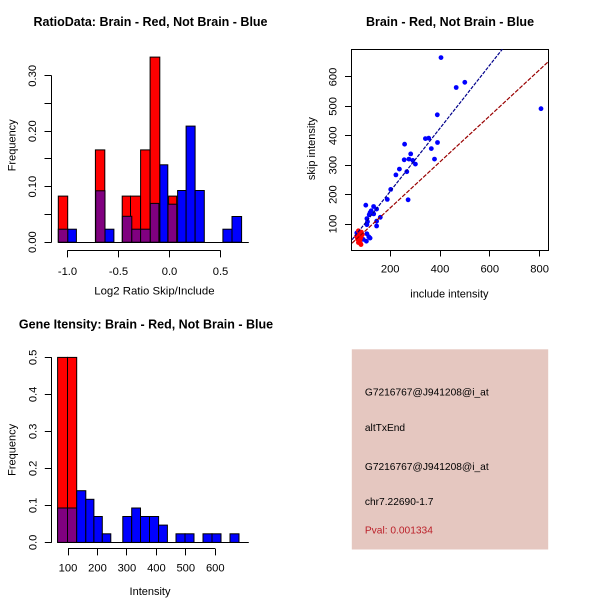 This screenshot has width=600, height=600. Describe the element at coordinates (33, 187) in the screenshot. I see `svg-text: 0.10` at that location.